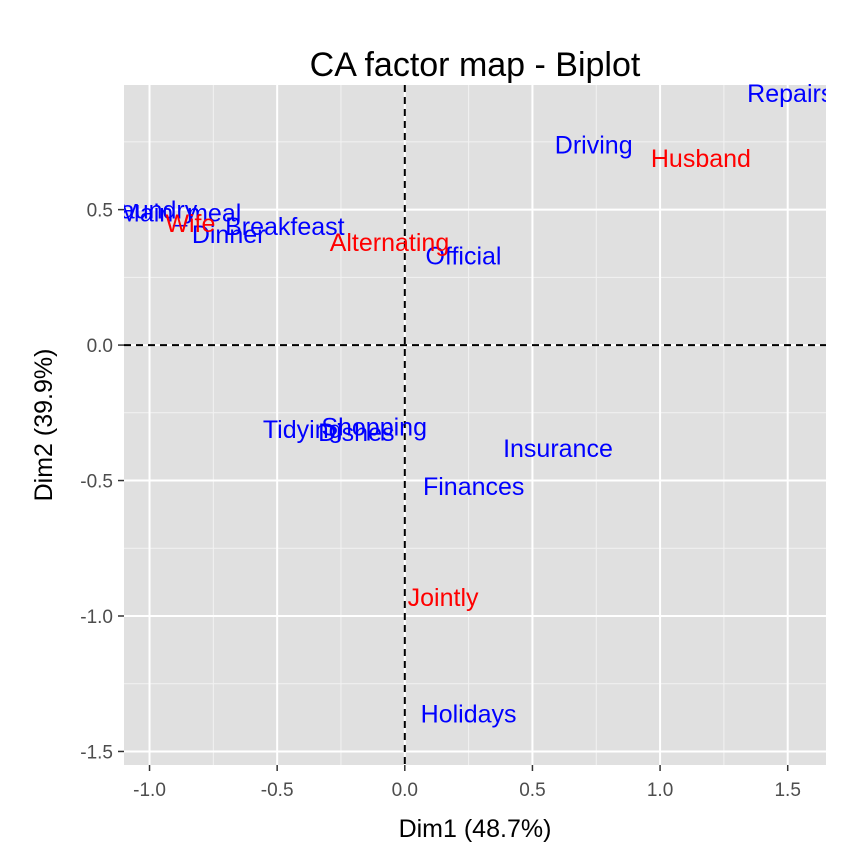 Image resolution: width=864 pixels, height=864 pixels. Describe the element at coordinates (96, 617) in the screenshot. I see `y-tick-label: -1.0` at that location.